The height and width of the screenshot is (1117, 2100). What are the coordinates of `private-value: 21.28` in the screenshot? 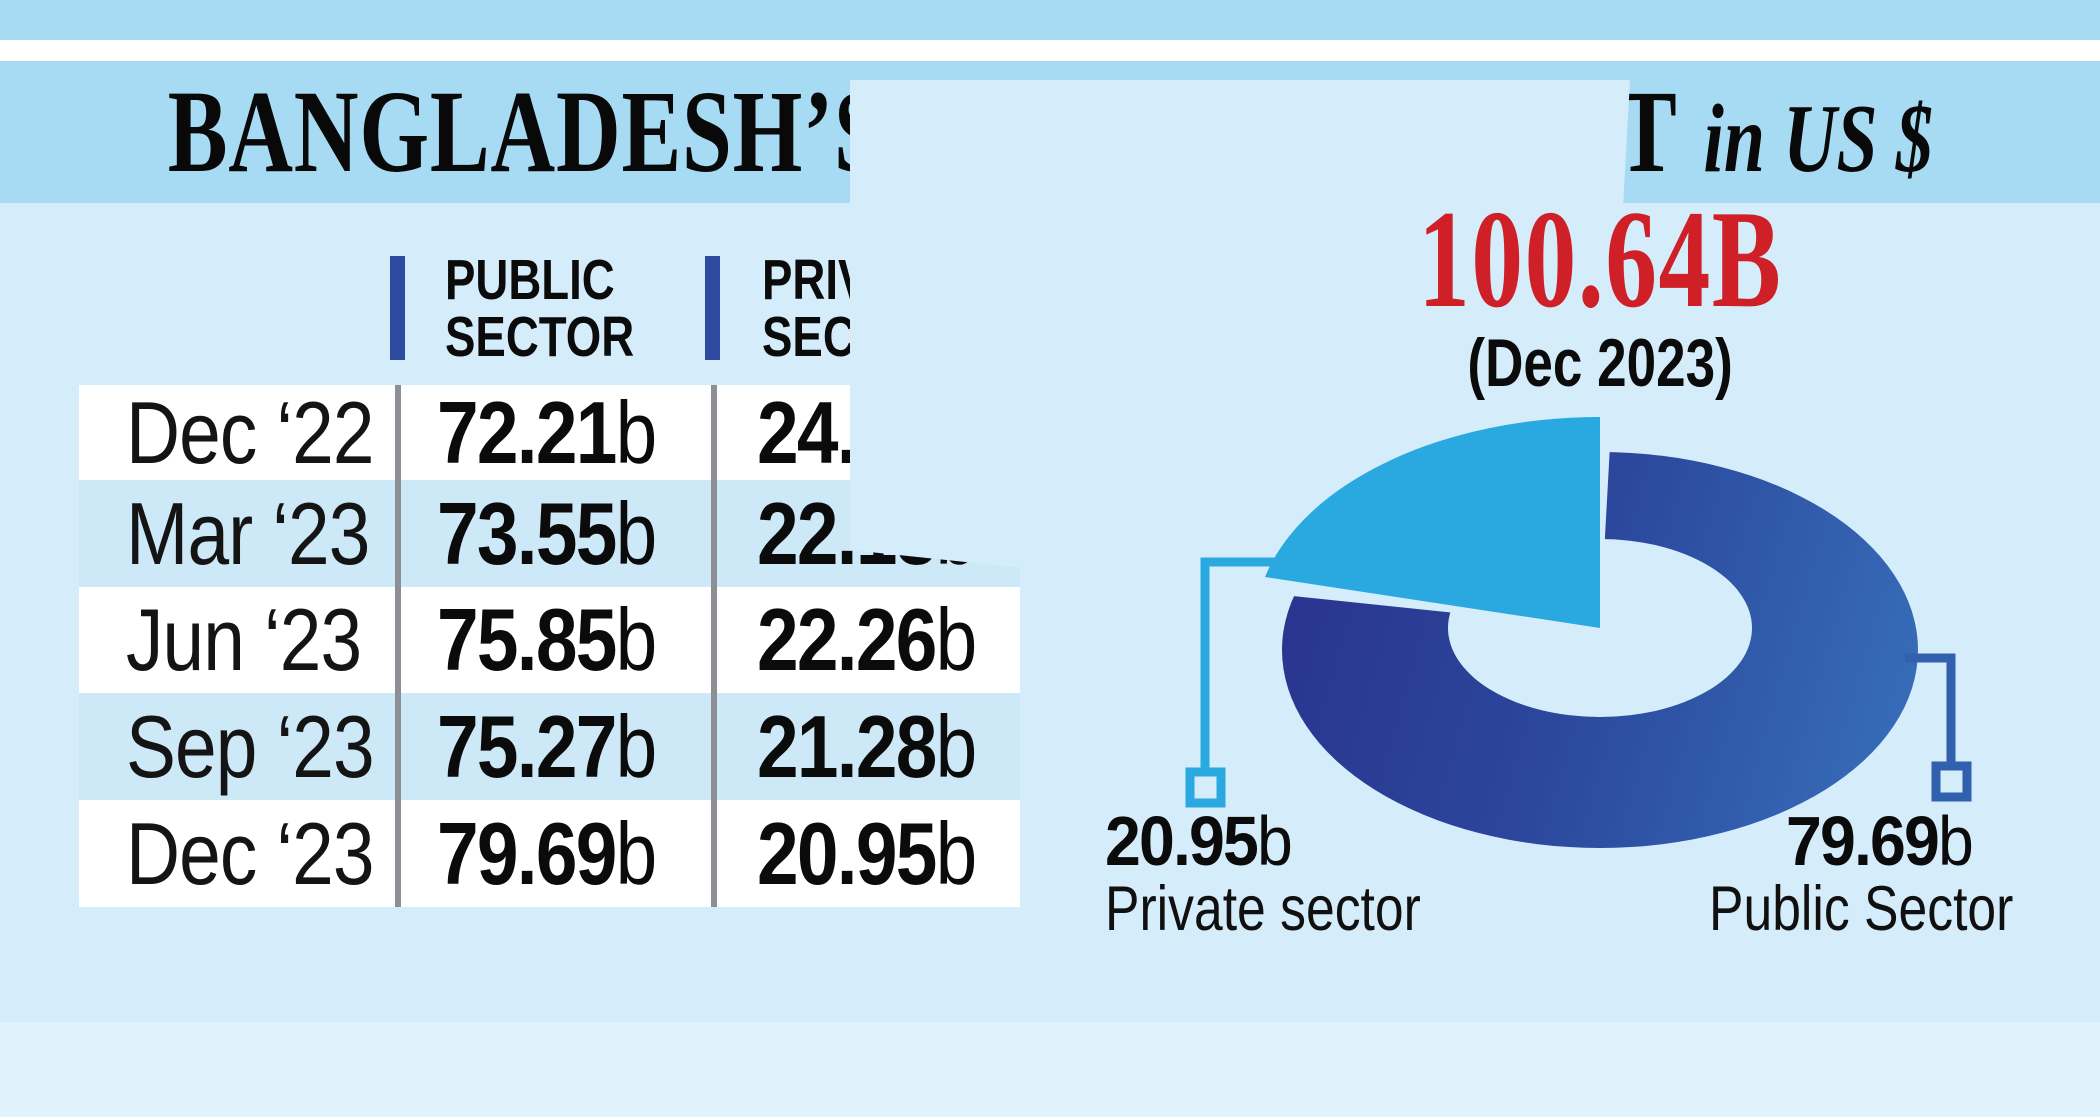 It's located at (847, 746).